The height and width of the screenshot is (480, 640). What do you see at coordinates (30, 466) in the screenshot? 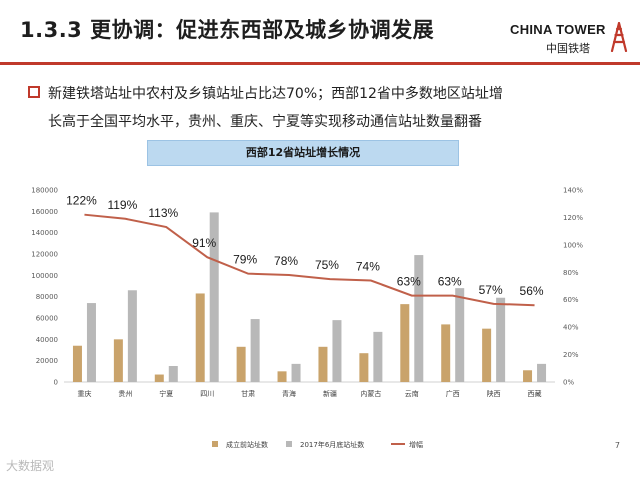
I see `watermark: 大数据观` at bounding box center [30, 466].